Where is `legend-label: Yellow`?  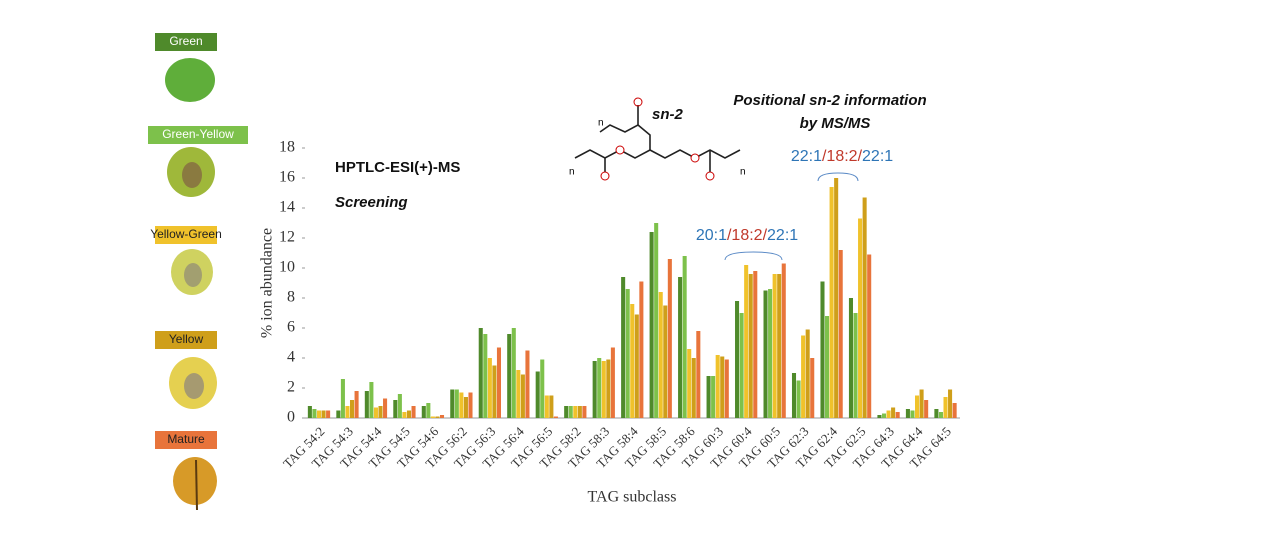
legend-label: Yellow is located at coordinates (186, 339).